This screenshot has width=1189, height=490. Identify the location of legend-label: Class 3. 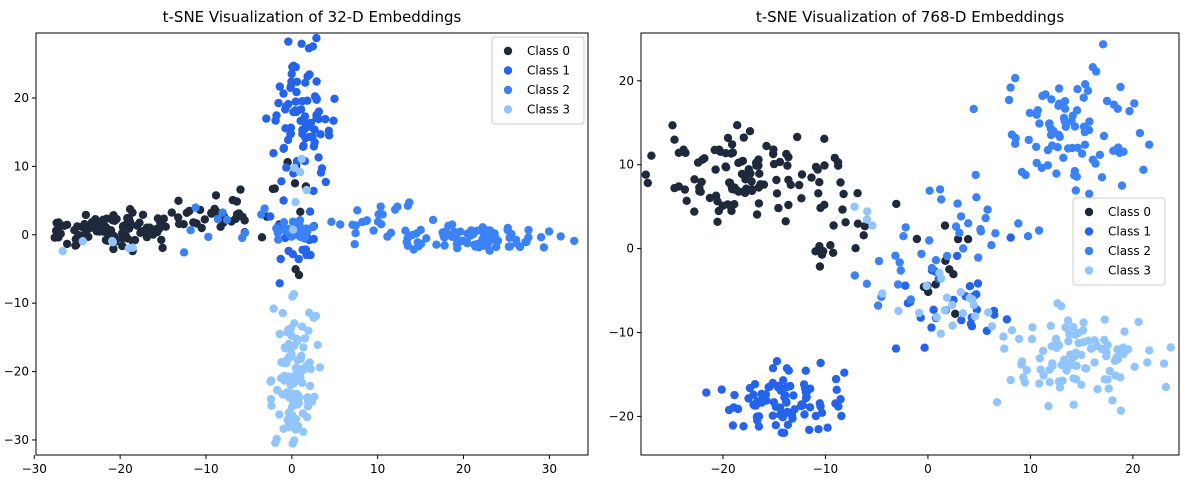
(1129, 271).